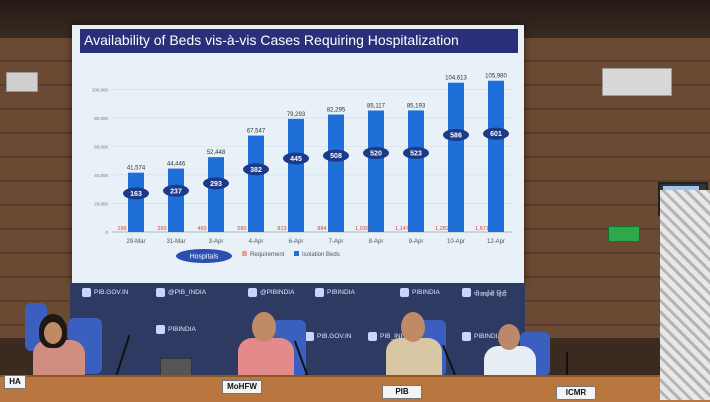 Image resolution: width=710 pixels, height=402 pixels. Describe the element at coordinates (336, 111) in the screenshot. I see `bar-value-label: 82,295` at that location.